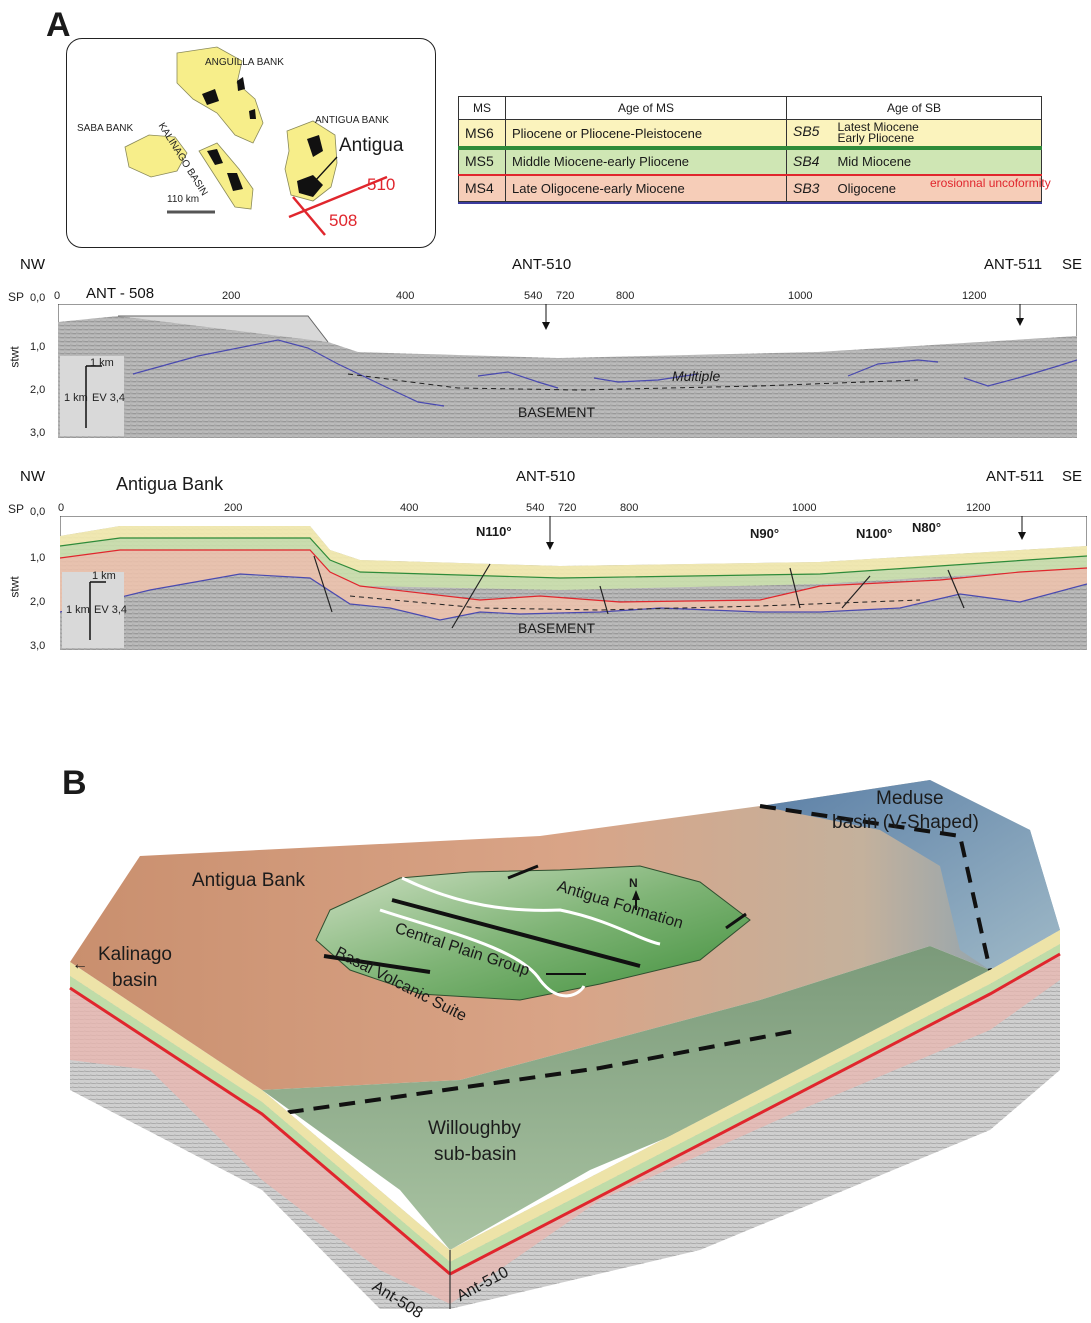 Image resolution: width=1091 pixels, height=1323 pixels. I want to click on legend-header-age-sb: Age of SB, so click(914, 108).